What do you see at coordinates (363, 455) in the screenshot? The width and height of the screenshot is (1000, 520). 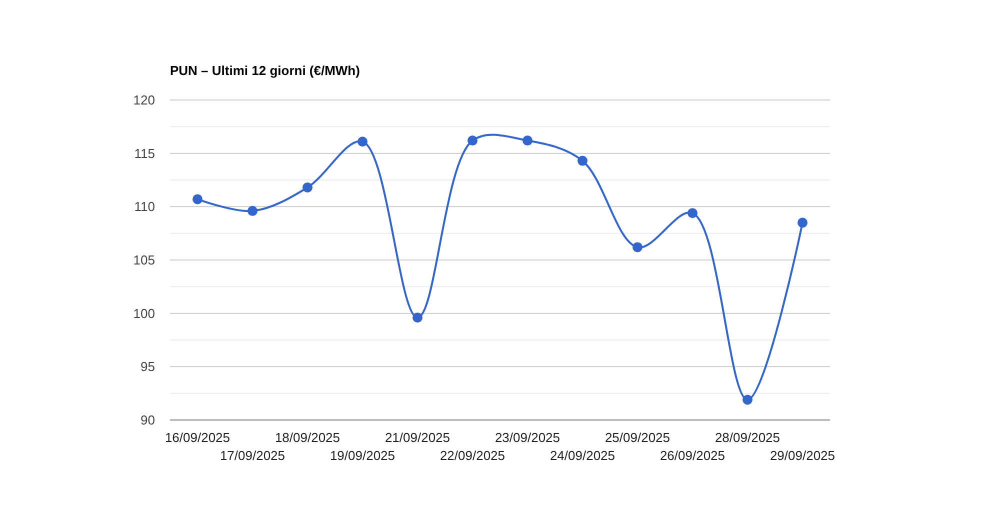 I see `x-tick-label: 19/09/2025` at bounding box center [363, 455].